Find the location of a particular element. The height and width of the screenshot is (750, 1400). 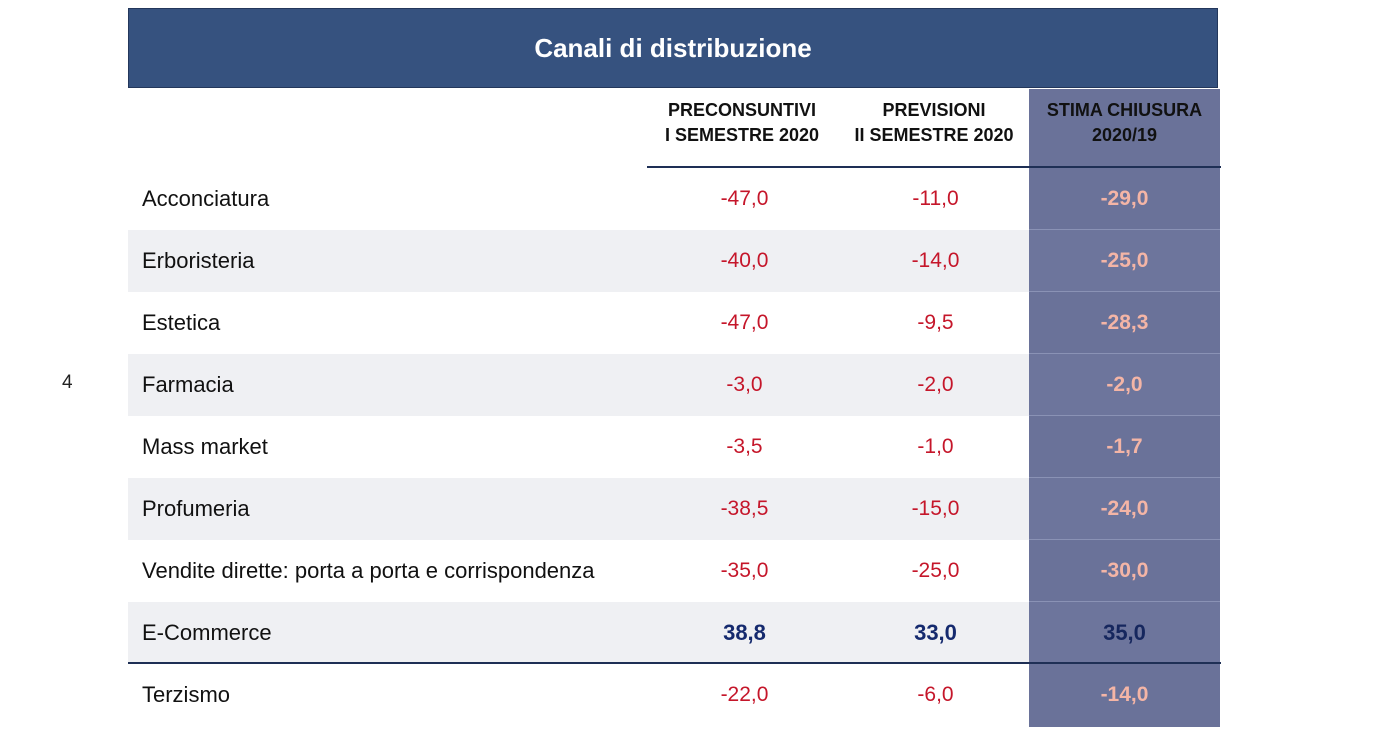

table-row: Farmacia -3,0 -2,0 -2,0 is located at coordinates (674, 385).